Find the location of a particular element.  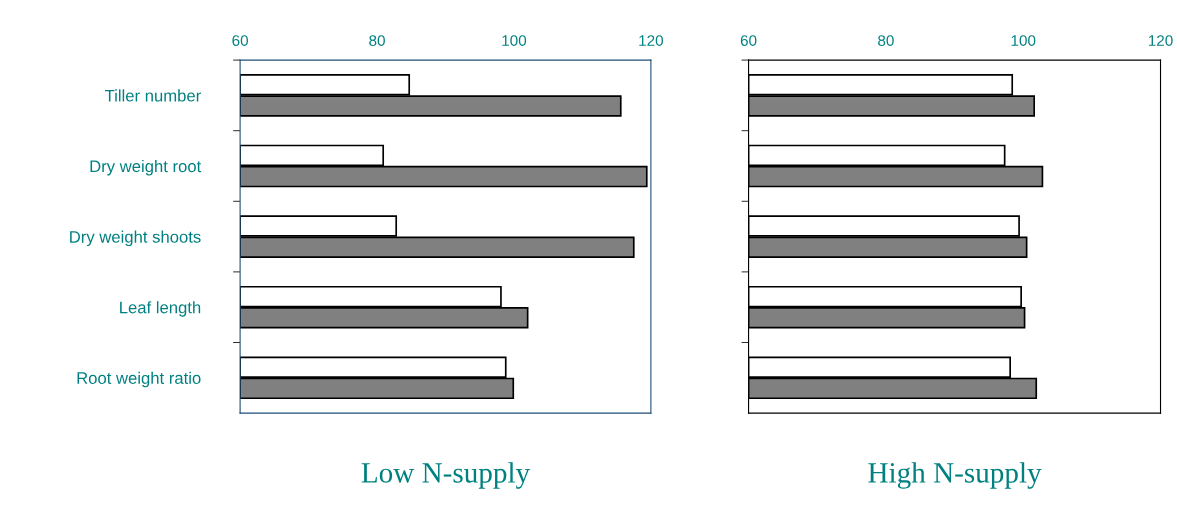

y-tick-label: Dry weight root is located at coordinates (146, 167).